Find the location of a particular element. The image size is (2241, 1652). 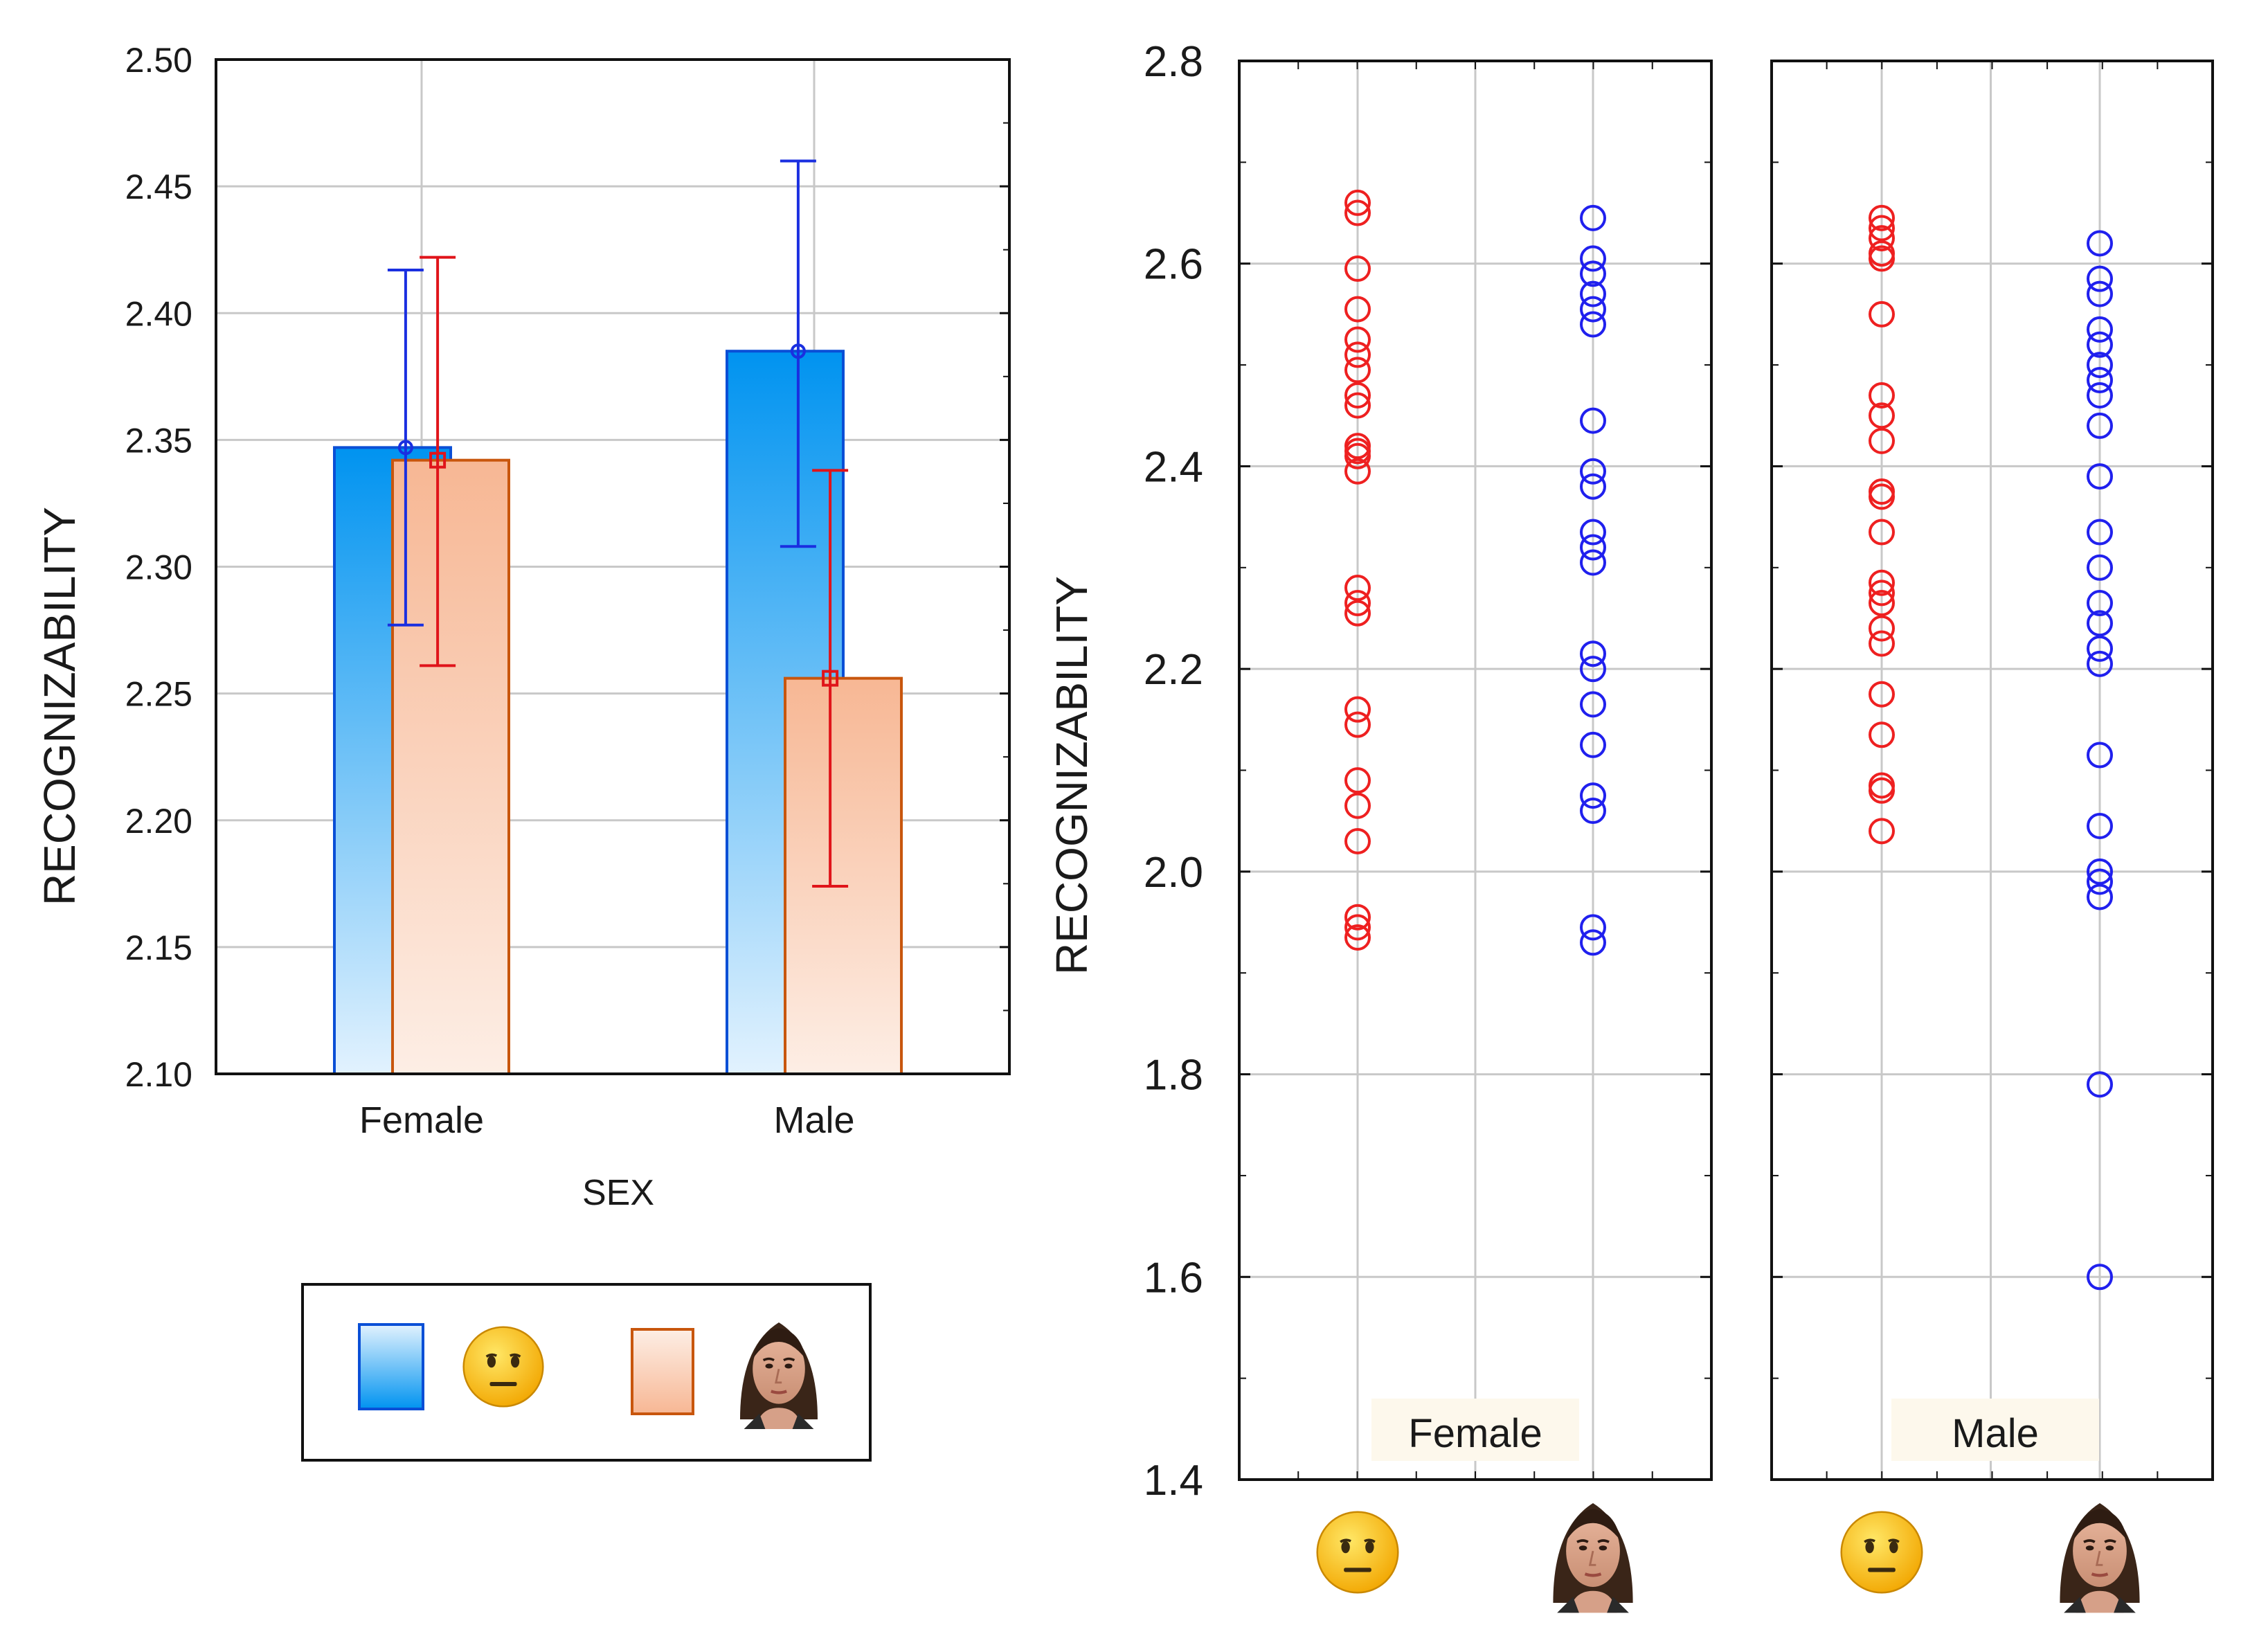

scatter-y-tick-label: 2.0 is located at coordinates (1173, 873).